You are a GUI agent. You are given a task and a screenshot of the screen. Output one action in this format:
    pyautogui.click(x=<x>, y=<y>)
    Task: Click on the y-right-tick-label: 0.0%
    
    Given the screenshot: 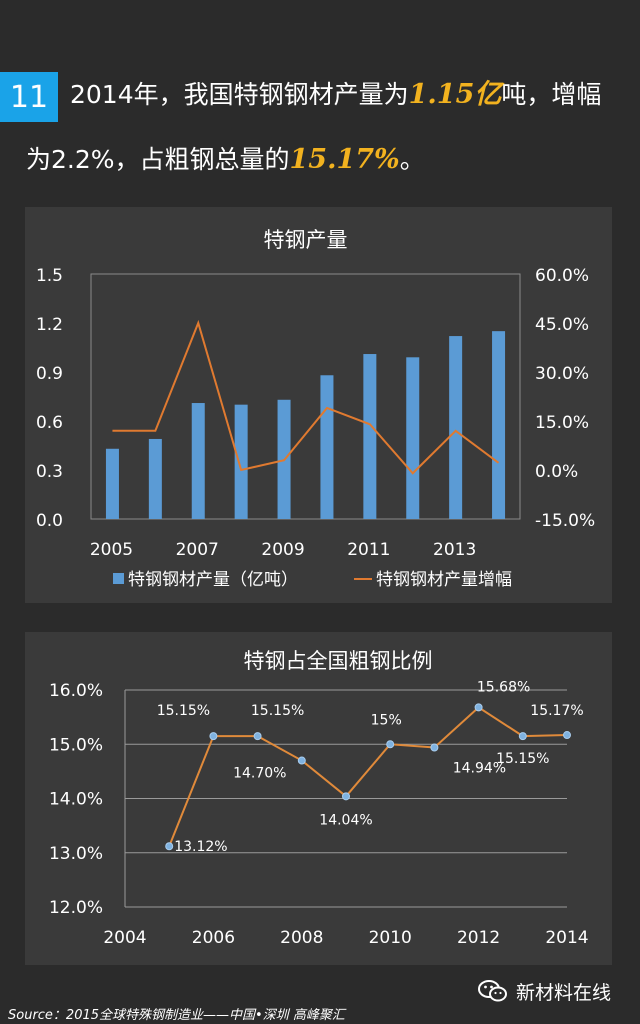 What is the action you would take?
    pyautogui.click(x=556, y=472)
    